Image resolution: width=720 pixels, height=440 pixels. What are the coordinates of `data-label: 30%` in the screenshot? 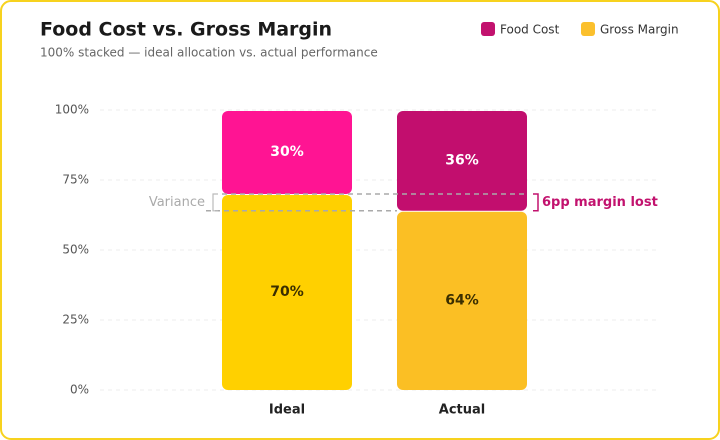 It's located at (287, 152).